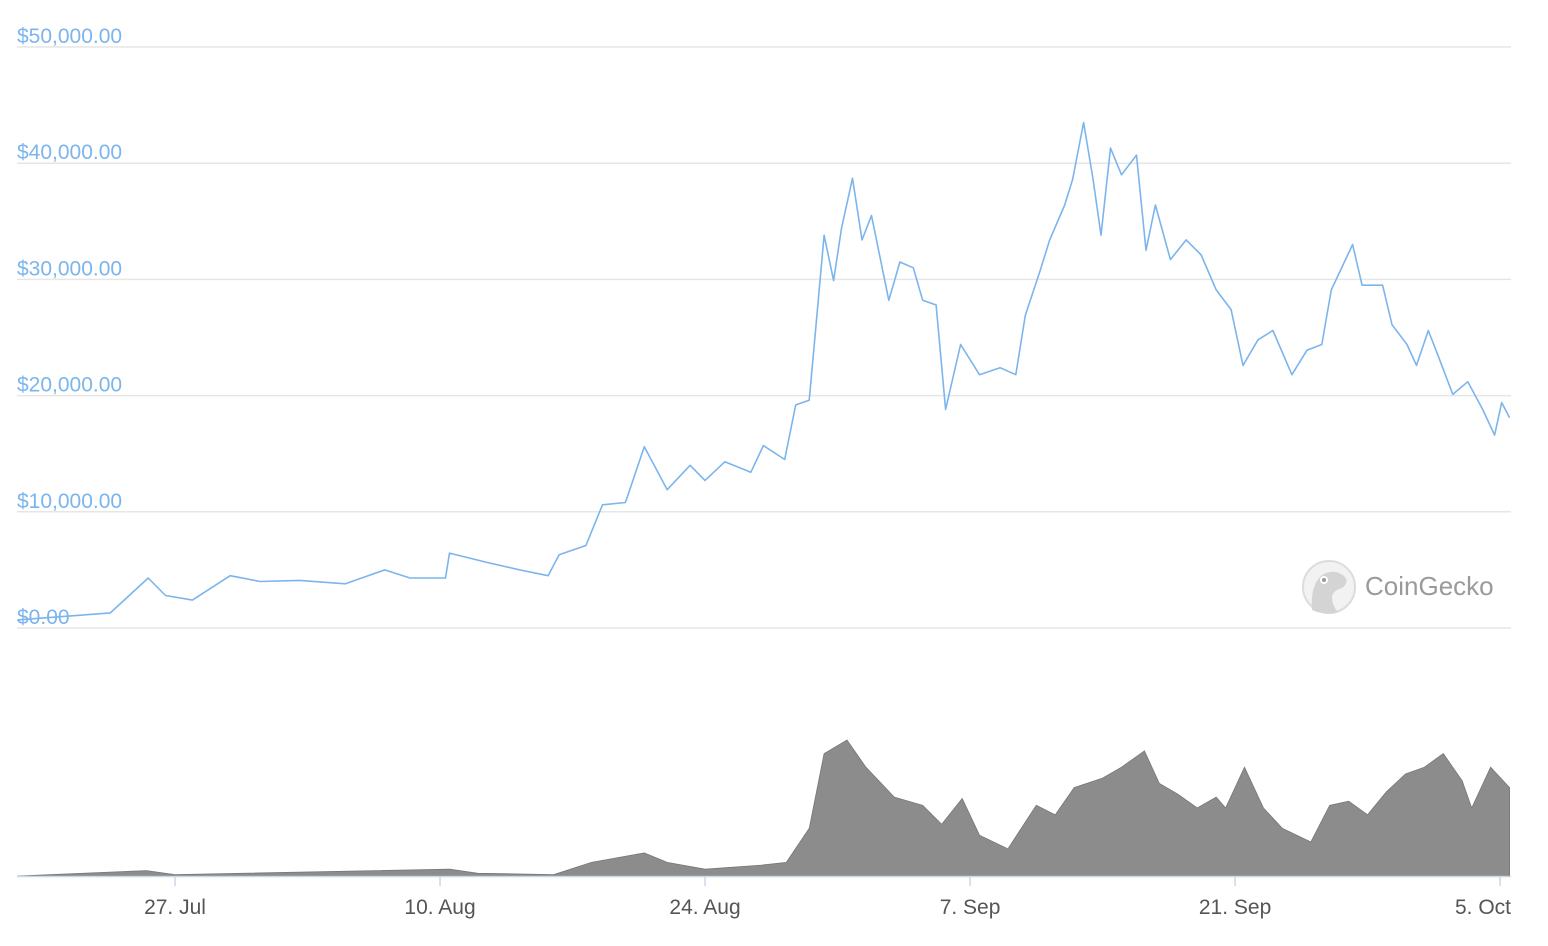 This screenshot has width=1548, height=946. I want to click on coingecko-watermark: CoinGecko, so click(1398, 587).